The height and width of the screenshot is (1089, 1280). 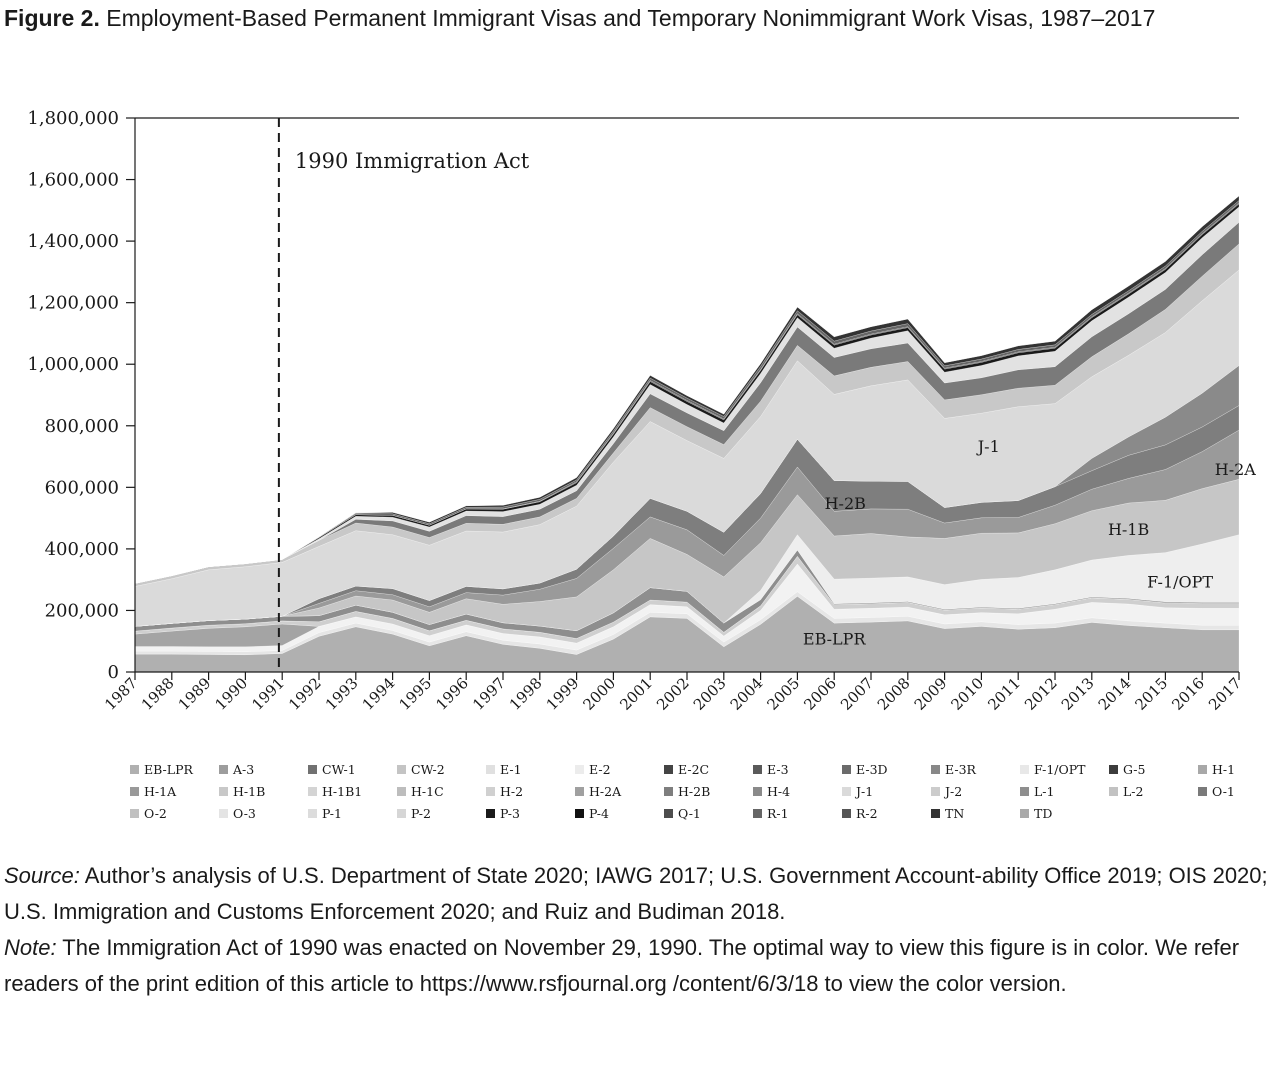 What do you see at coordinates (82, 487) in the screenshot?
I see `y-tick-label: 600,000` at bounding box center [82, 487].